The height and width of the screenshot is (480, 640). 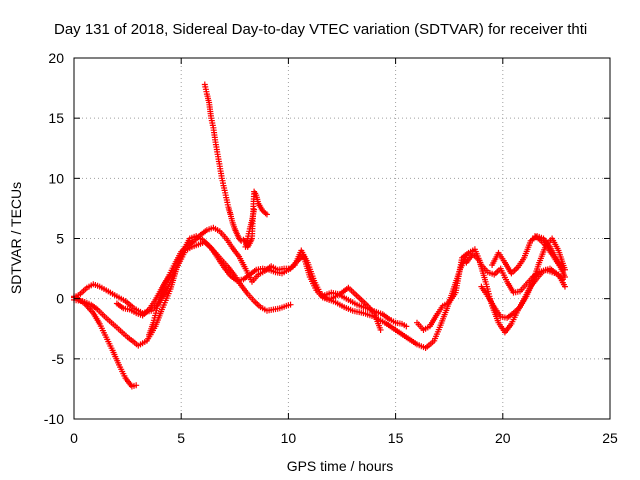 What do you see at coordinates (610, 438) in the screenshot?
I see `x-tick-label: 25` at bounding box center [610, 438].